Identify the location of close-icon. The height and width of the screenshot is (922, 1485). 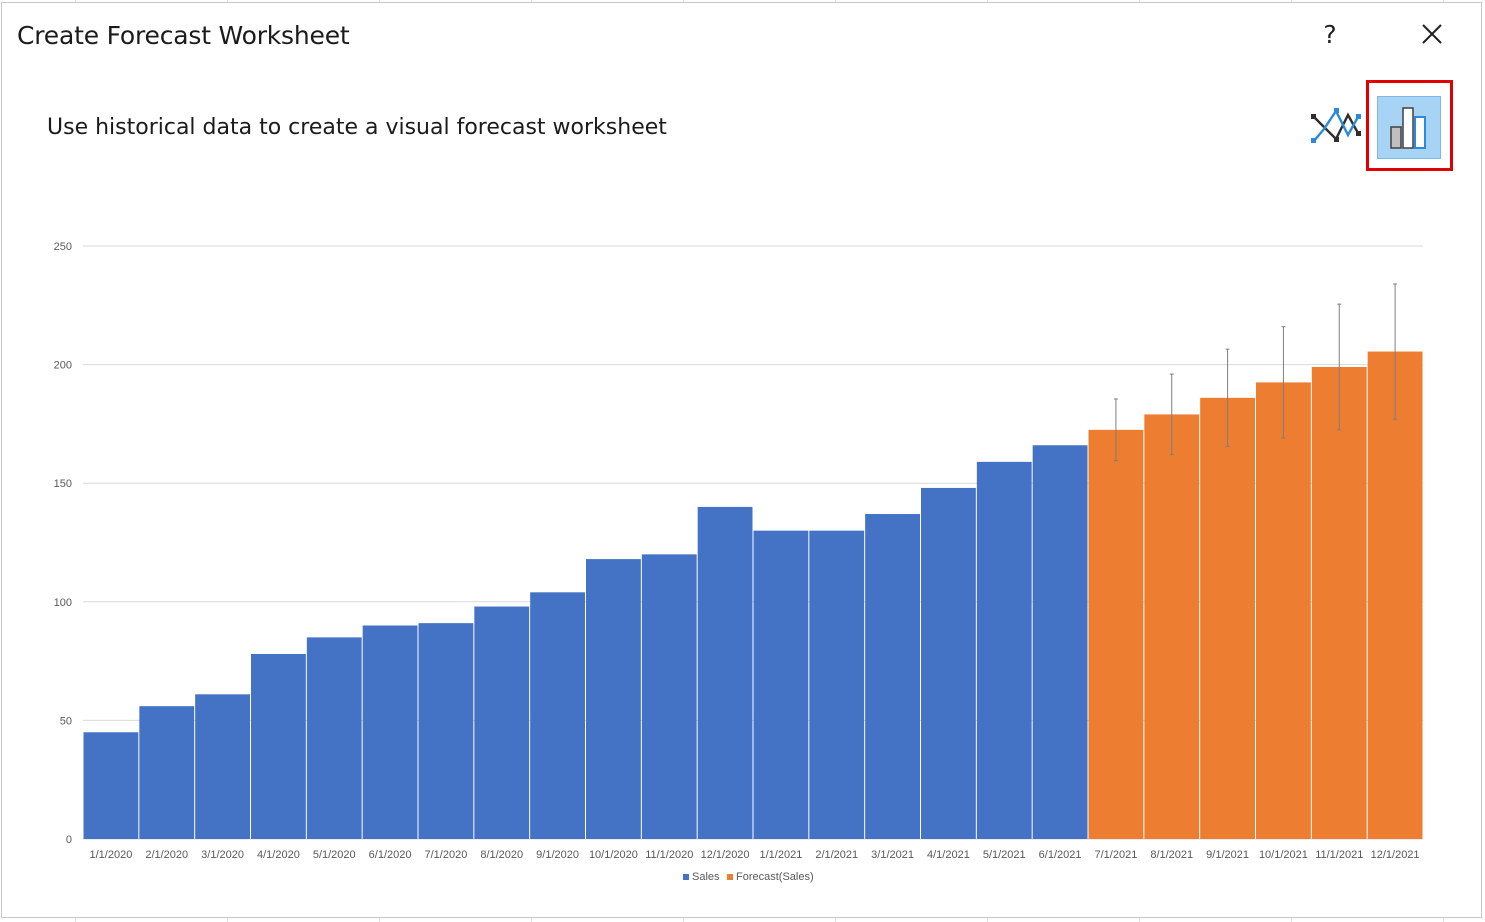
(1432, 34).